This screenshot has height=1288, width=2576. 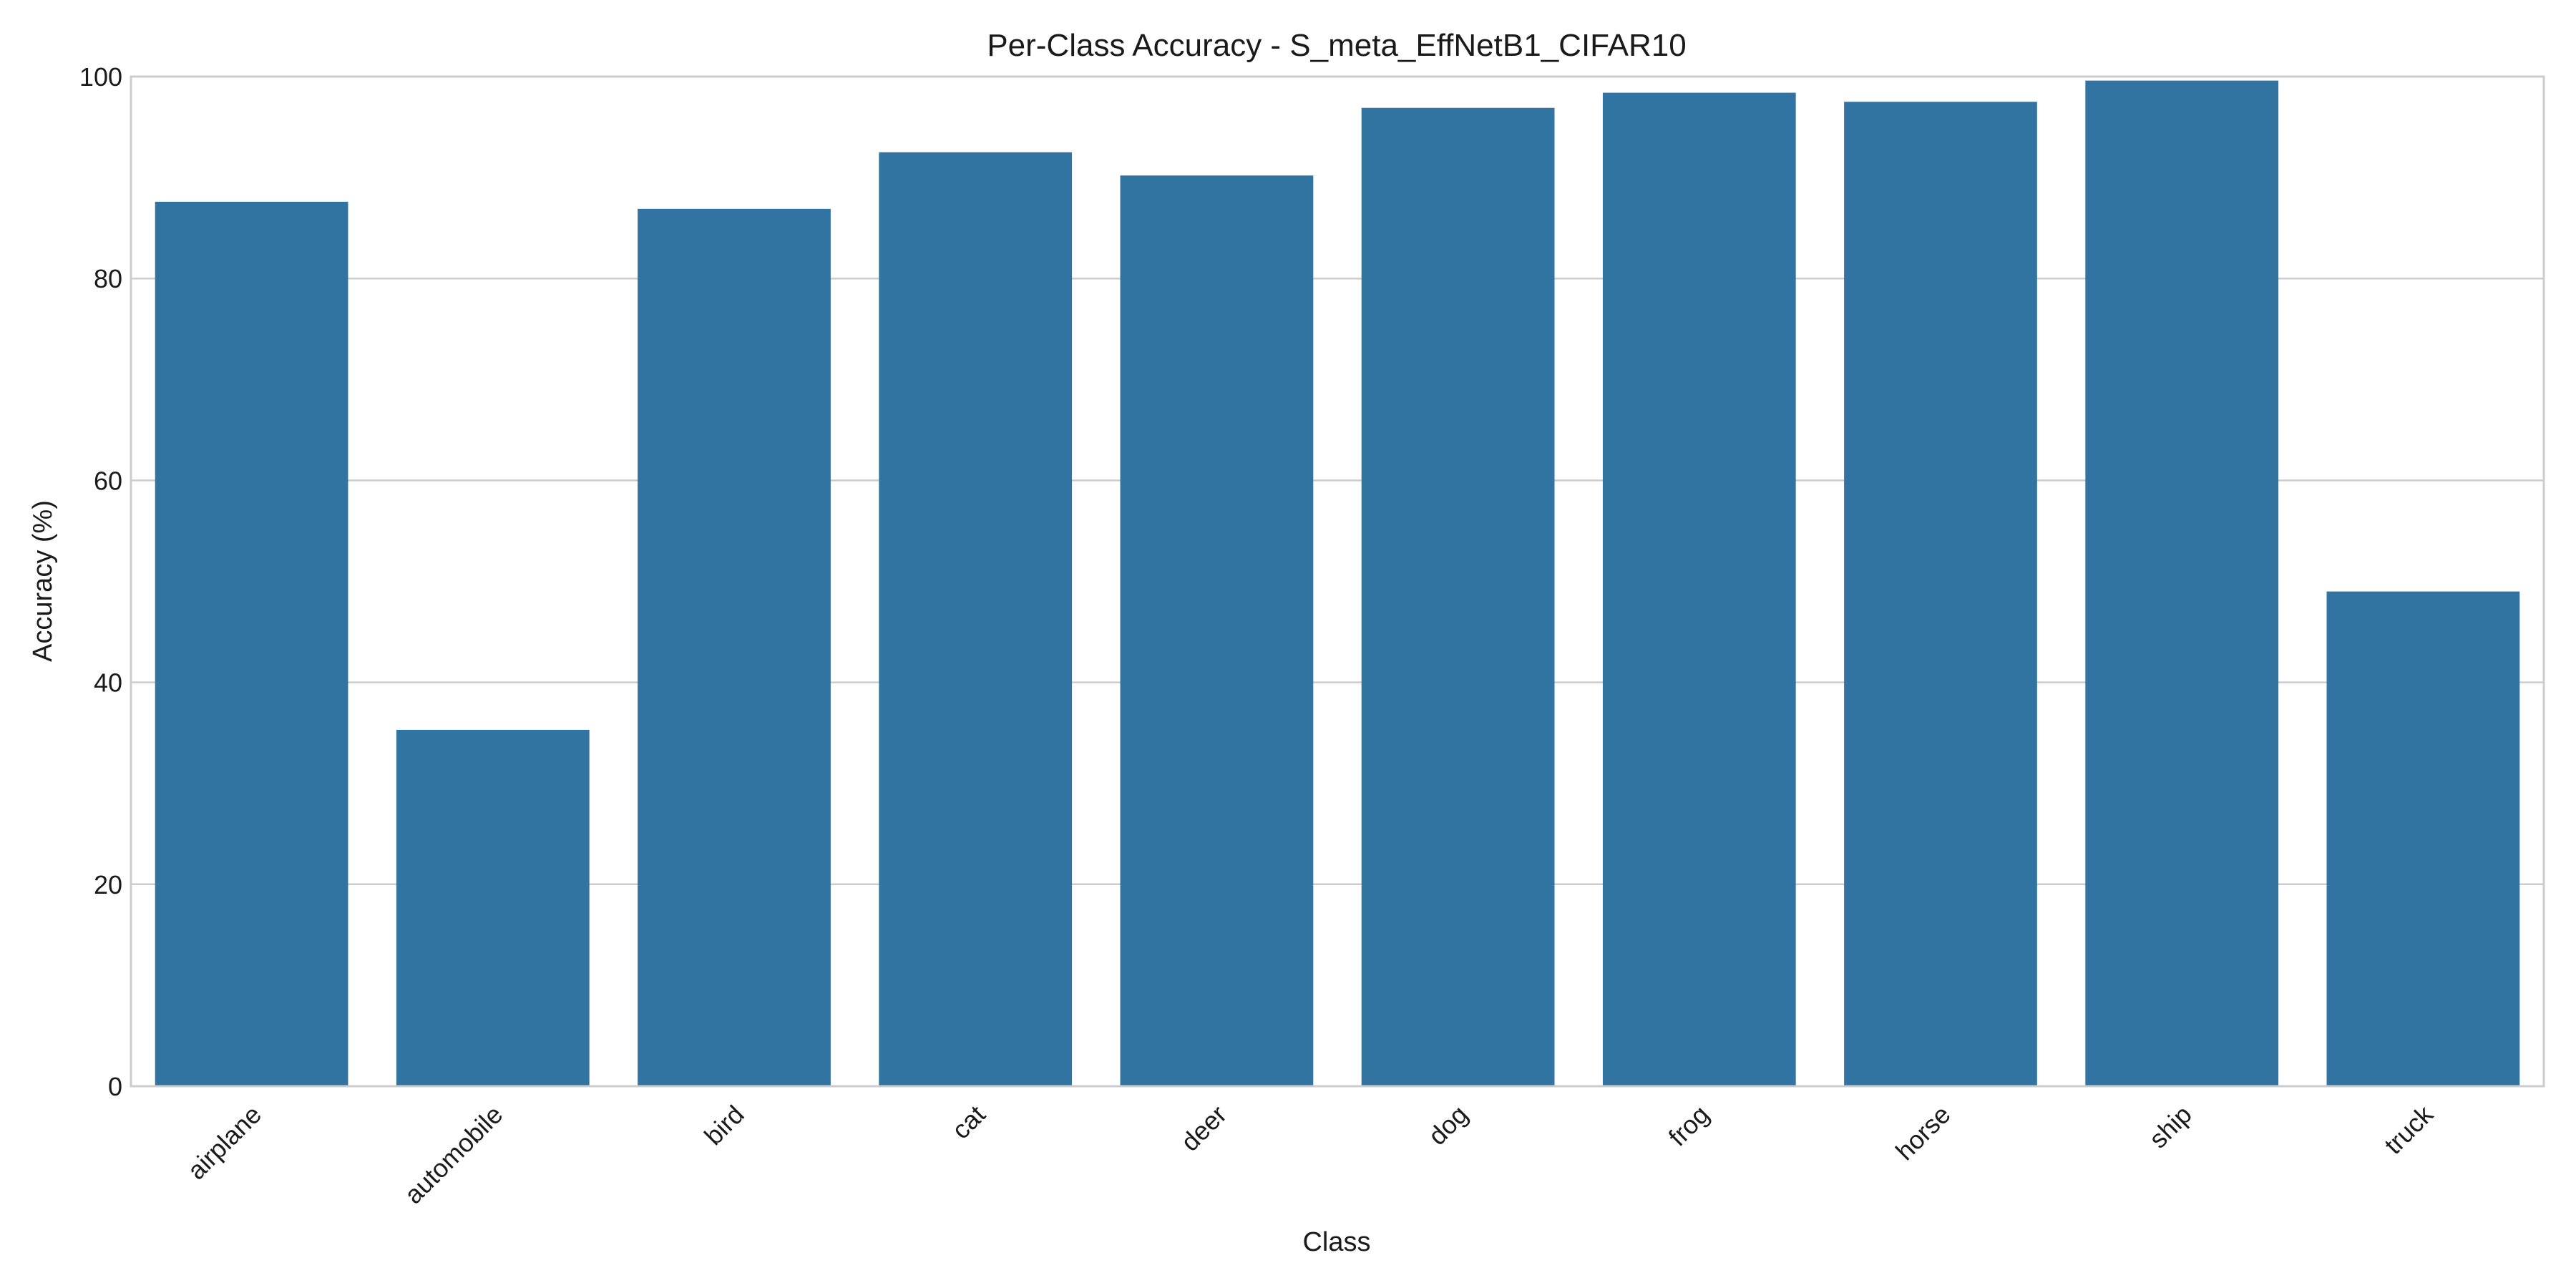 What do you see at coordinates (115, 1086) in the screenshot?
I see `y-tick-label: 0` at bounding box center [115, 1086].